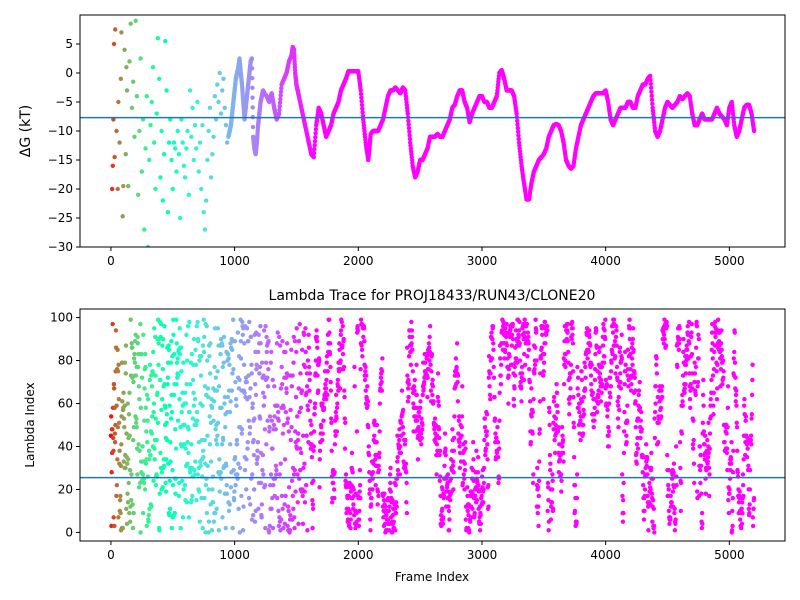 The image size is (800, 600). I want to click on y-tick-label: 100, so click(61, 318).